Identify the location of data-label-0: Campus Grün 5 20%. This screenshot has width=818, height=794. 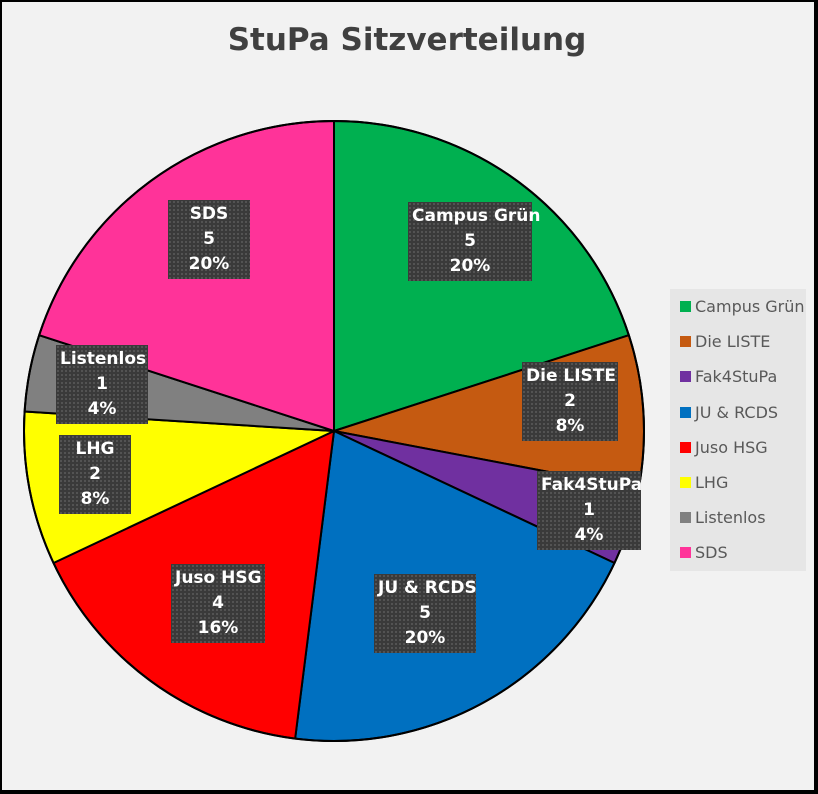
(474, 241).